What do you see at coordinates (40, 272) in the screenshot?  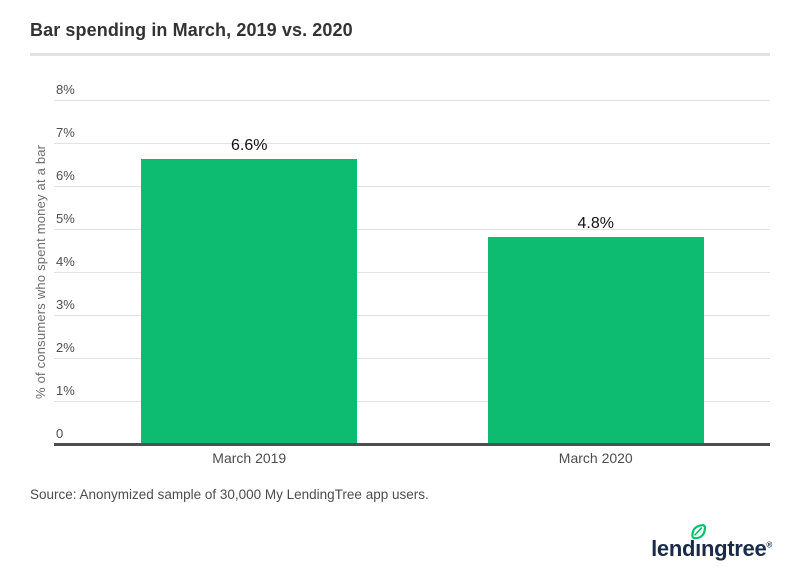 I see `y-axis-title: % of consumers who spent money at a bar` at bounding box center [40, 272].